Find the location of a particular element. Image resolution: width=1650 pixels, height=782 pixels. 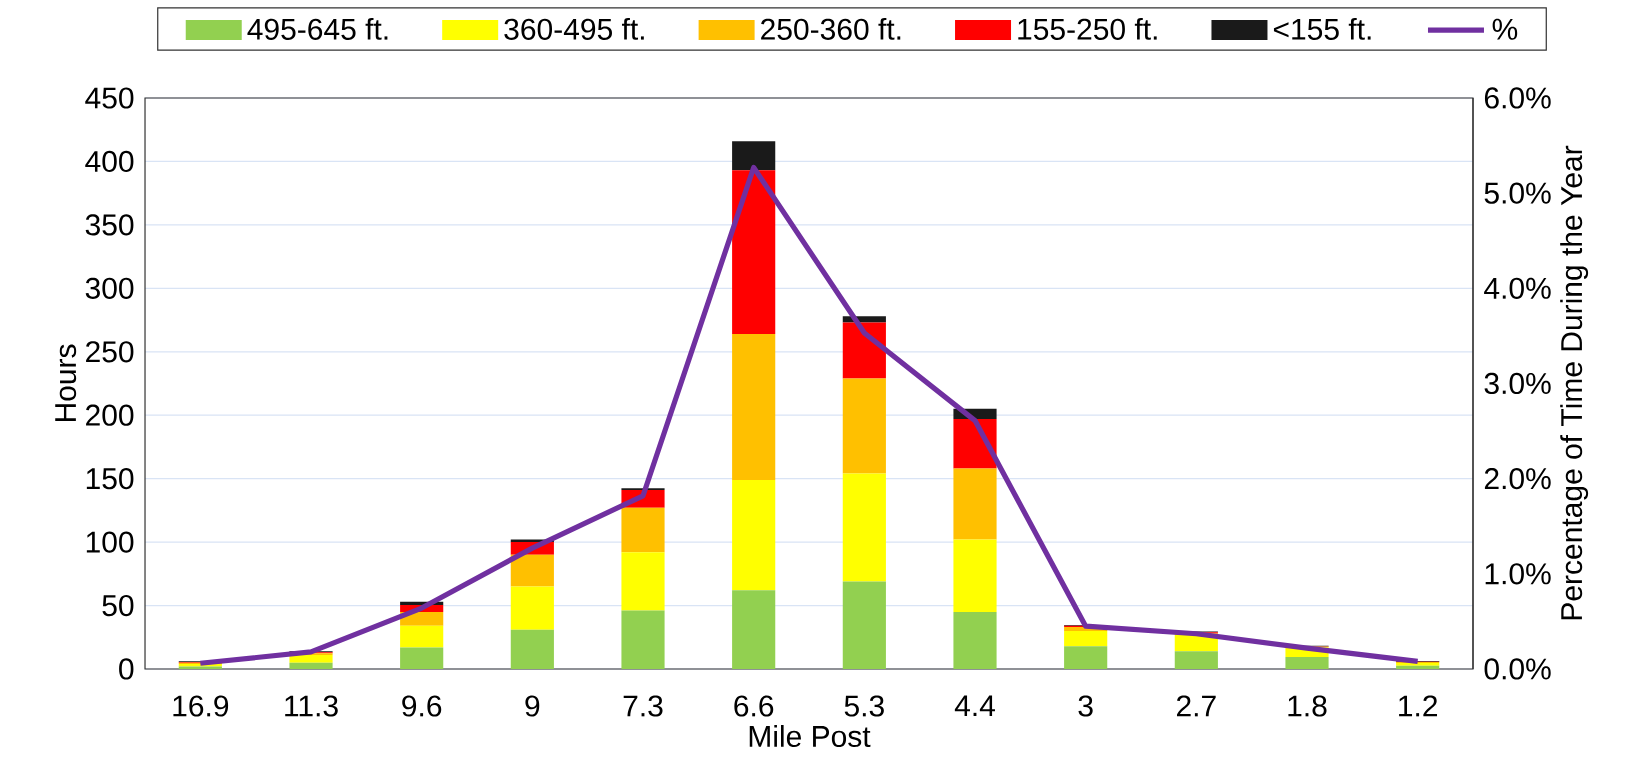

legend-label: % is located at coordinates (1505, 29).